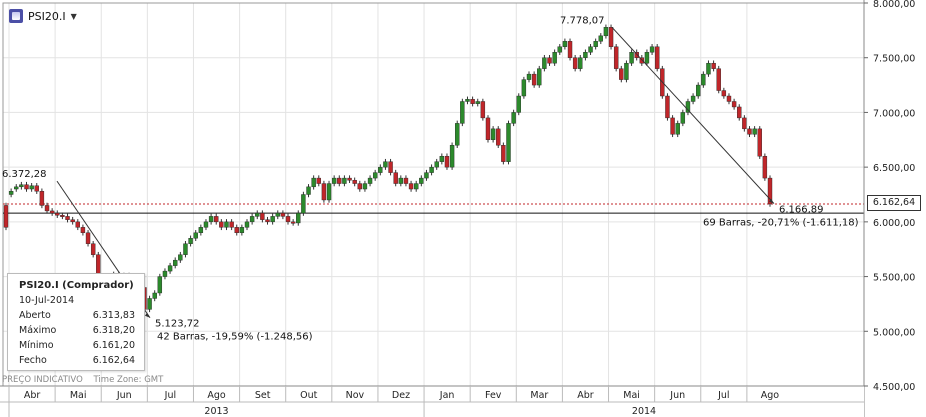  Describe the element at coordinates (76, 285) in the screenshot. I see `info-title: PSI20.I (Comprador)` at that location.